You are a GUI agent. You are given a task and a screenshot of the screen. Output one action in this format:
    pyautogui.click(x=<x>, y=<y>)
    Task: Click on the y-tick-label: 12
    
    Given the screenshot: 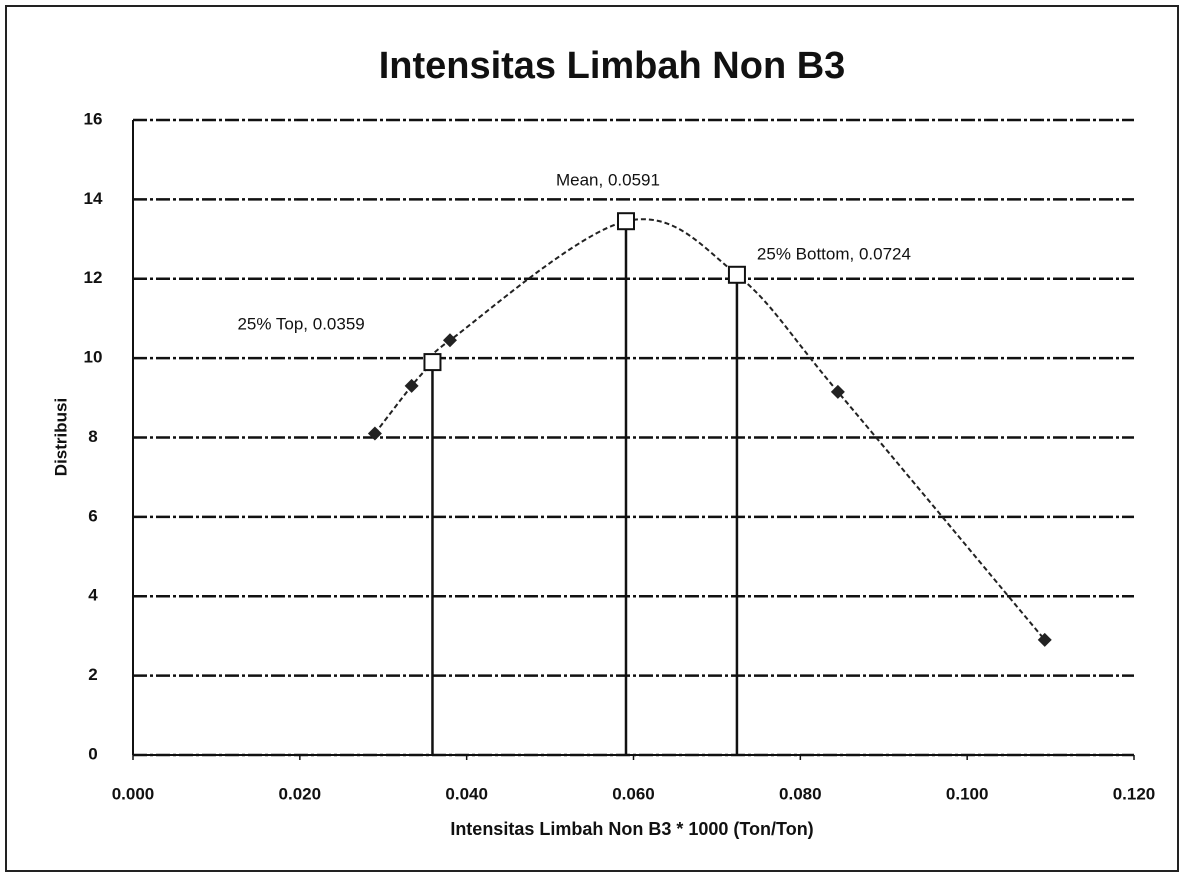 What is the action you would take?
    pyautogui.click(x=93, y=277)
    